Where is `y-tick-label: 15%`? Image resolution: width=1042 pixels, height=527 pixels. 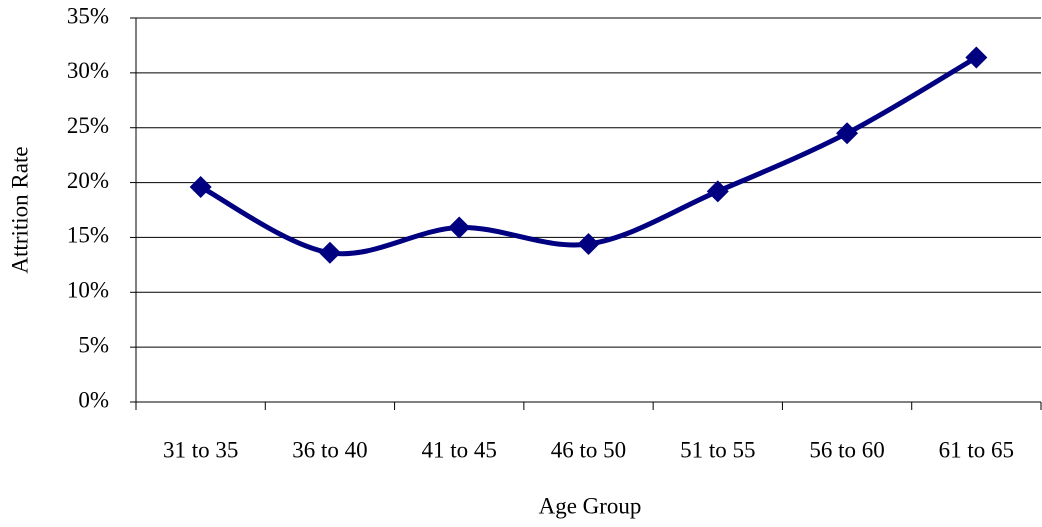 y-tick-label: 15% is located at coordinates (88, 235).